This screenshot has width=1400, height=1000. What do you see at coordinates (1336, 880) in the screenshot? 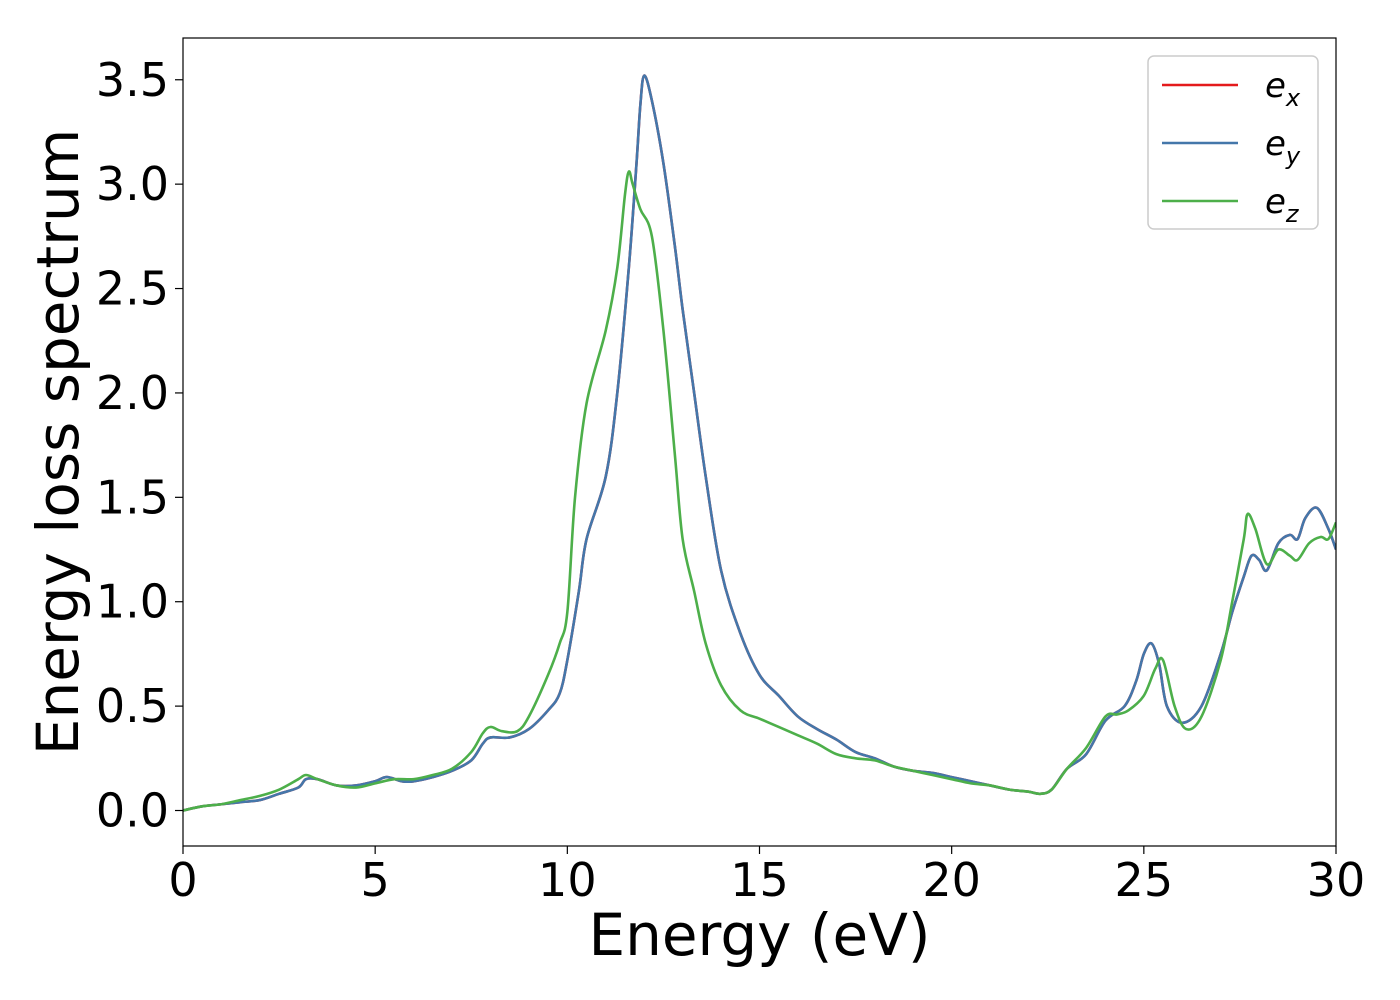
I see `x-tick-label: 30` at bounding box center [1336, 880].